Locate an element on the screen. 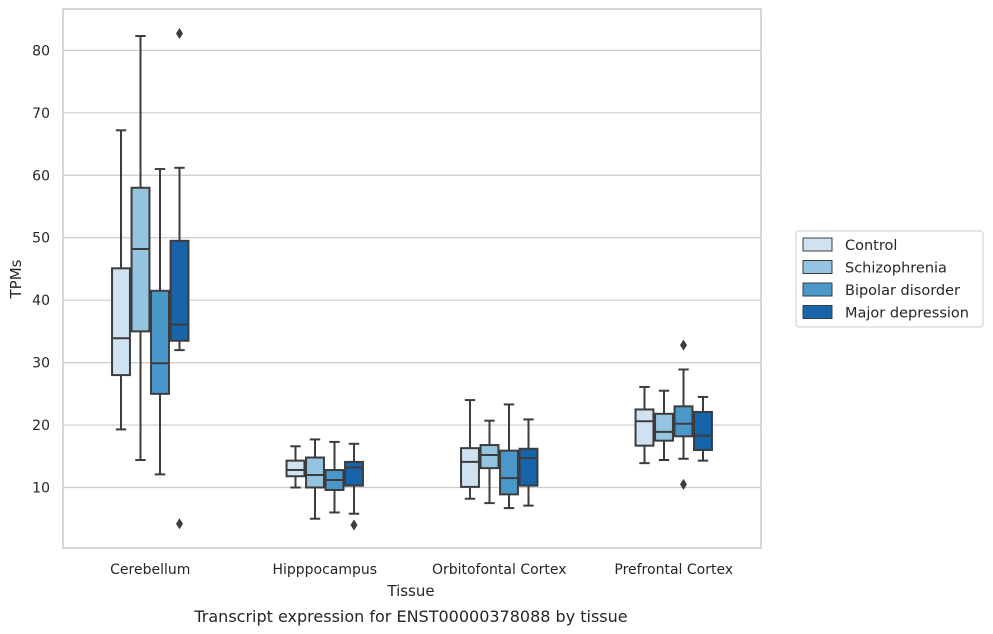  y-tick-label: 40 is located at coordinates (41, 301).